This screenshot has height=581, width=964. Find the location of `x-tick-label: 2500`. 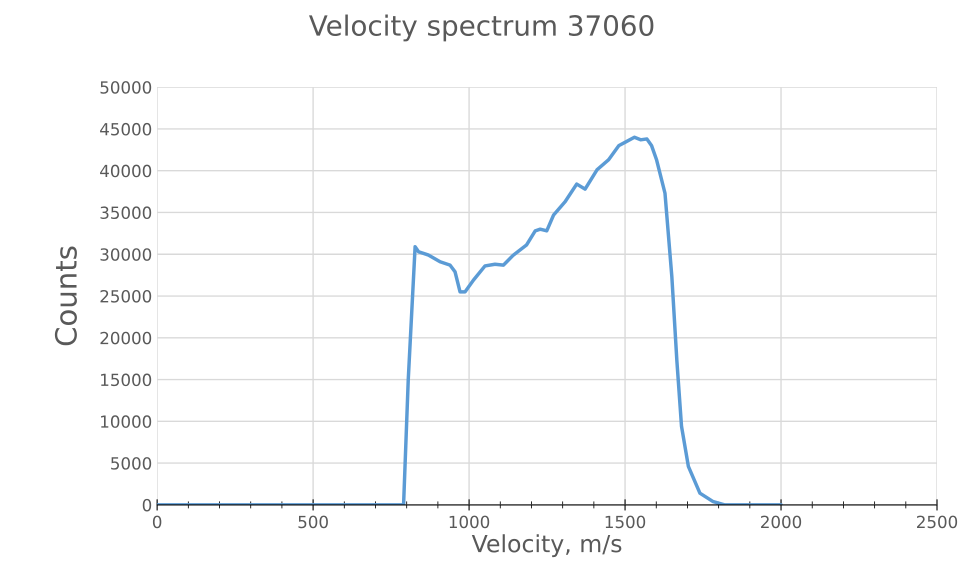

x-tick-label: 2500 is located at coordinates (937, 522).